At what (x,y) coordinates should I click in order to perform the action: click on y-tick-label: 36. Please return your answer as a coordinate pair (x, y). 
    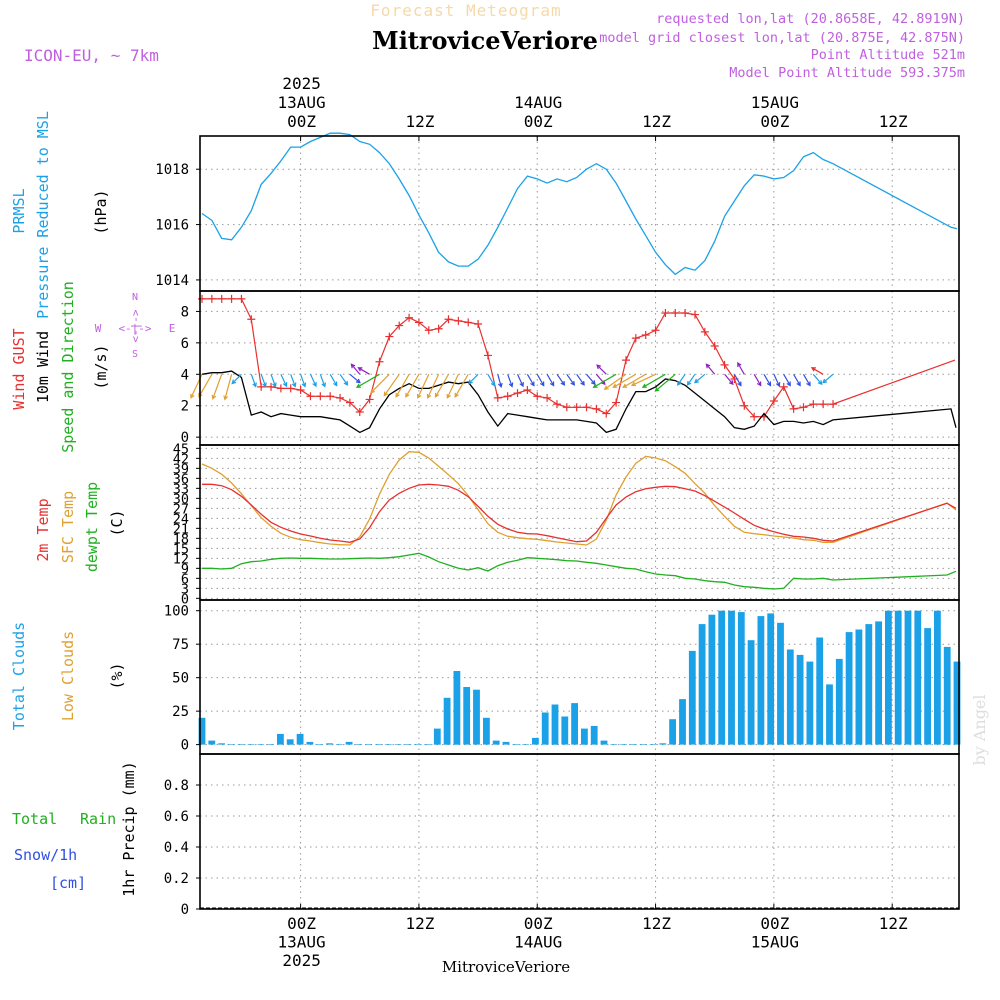
    Looking at the image, I should click on (181, 479).